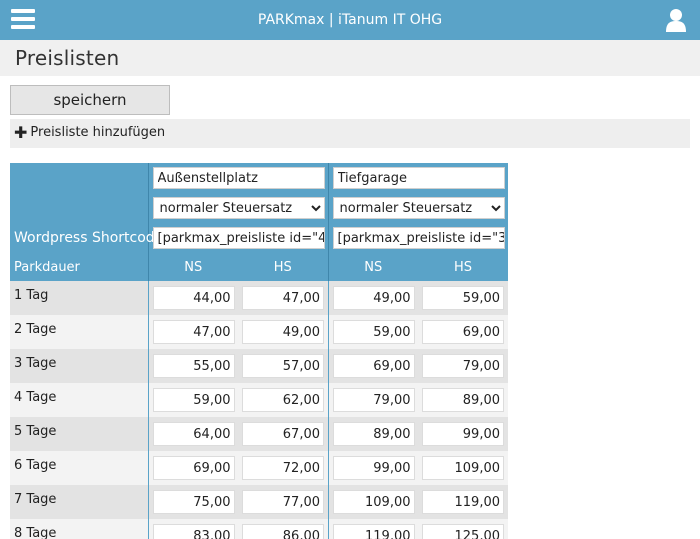  I want to click on shortcode-label: Wordpress Shortcode, so click(89, 238).